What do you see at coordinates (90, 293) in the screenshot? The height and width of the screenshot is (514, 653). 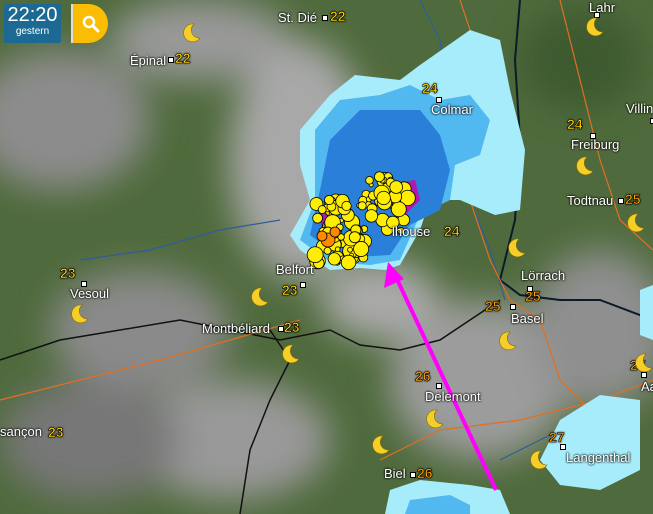 I see `city-label: Vesoul` at bounding box center [90, 293].